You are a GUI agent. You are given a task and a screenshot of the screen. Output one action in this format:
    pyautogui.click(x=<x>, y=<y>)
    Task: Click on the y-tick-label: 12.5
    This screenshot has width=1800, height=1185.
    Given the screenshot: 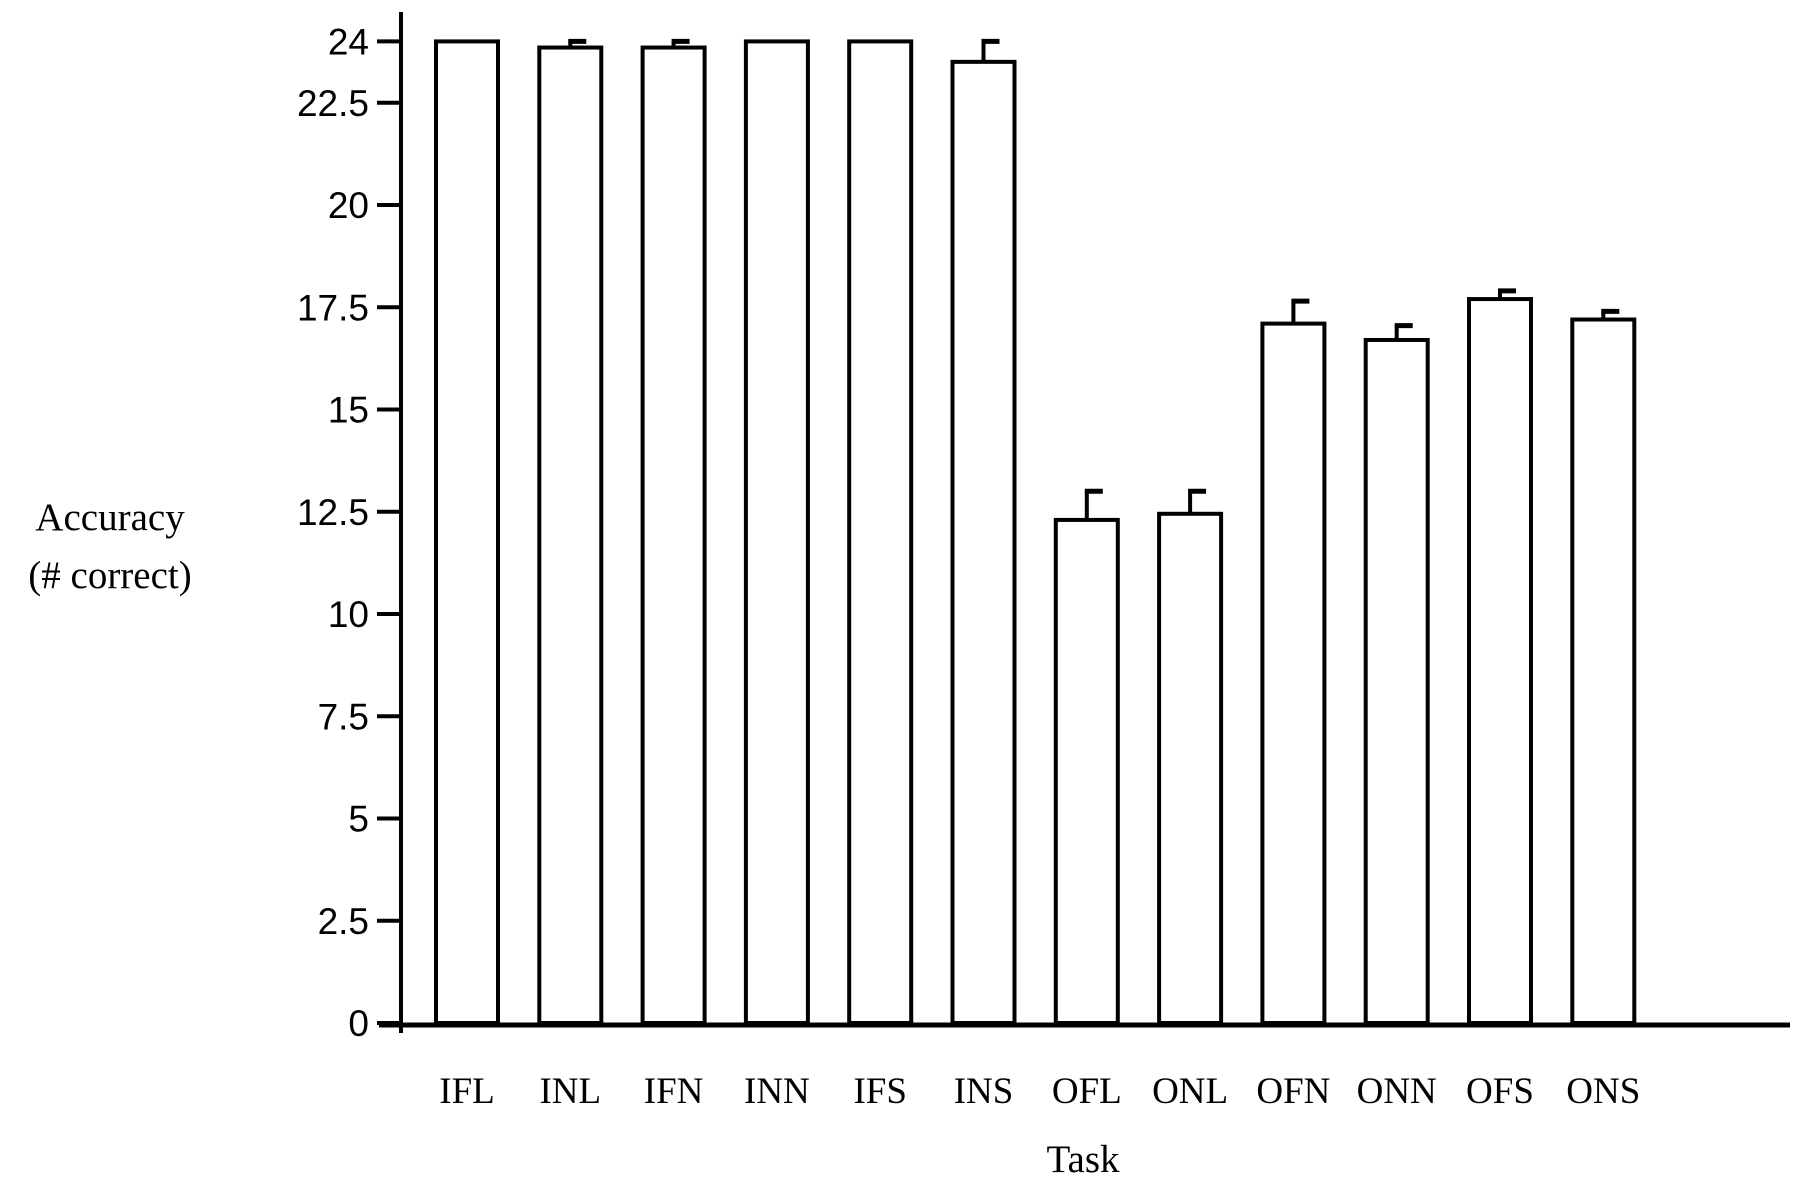 What is the action you would take?
    pyautogui.click(x=333, y=512)
    